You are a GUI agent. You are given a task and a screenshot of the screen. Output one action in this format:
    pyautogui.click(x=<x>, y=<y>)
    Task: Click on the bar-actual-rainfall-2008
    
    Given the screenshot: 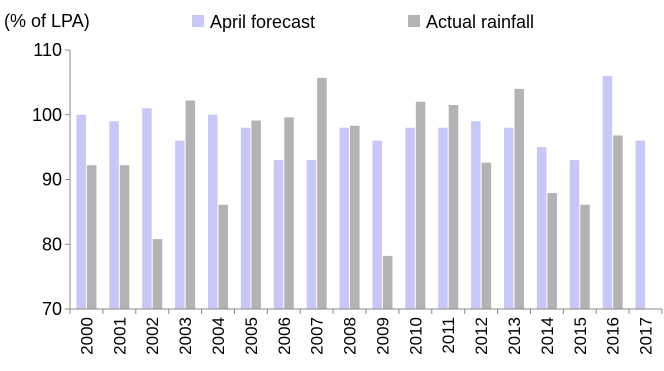 What is the action you would take?
    pyautogui.click(x=355, y=217)
    